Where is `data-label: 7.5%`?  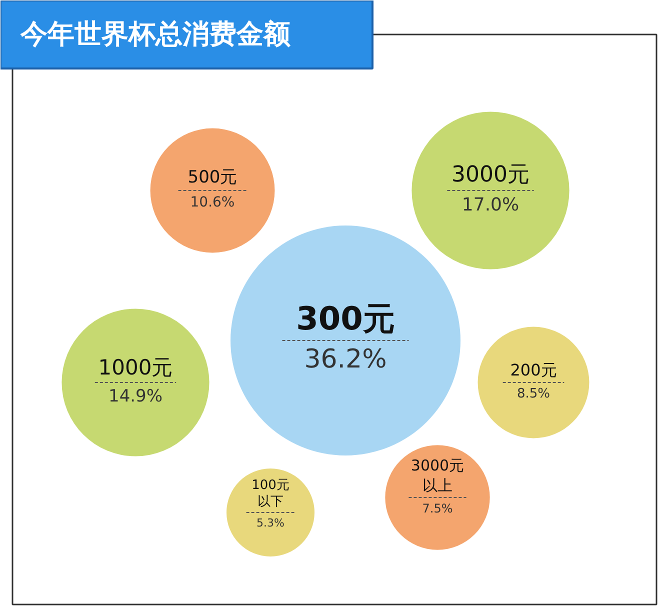 data-label: 7.5% is located at coordinates (437, 509).